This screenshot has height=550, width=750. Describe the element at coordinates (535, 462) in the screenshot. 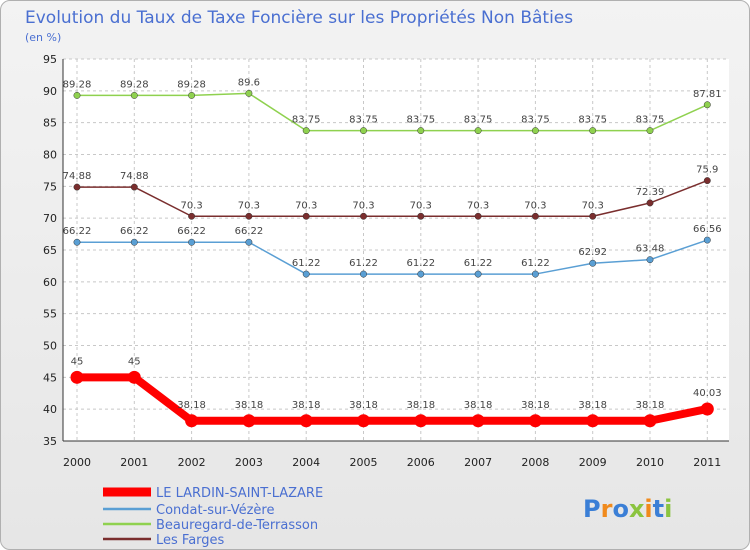

I see `x-tick-label: 2008` at that location.